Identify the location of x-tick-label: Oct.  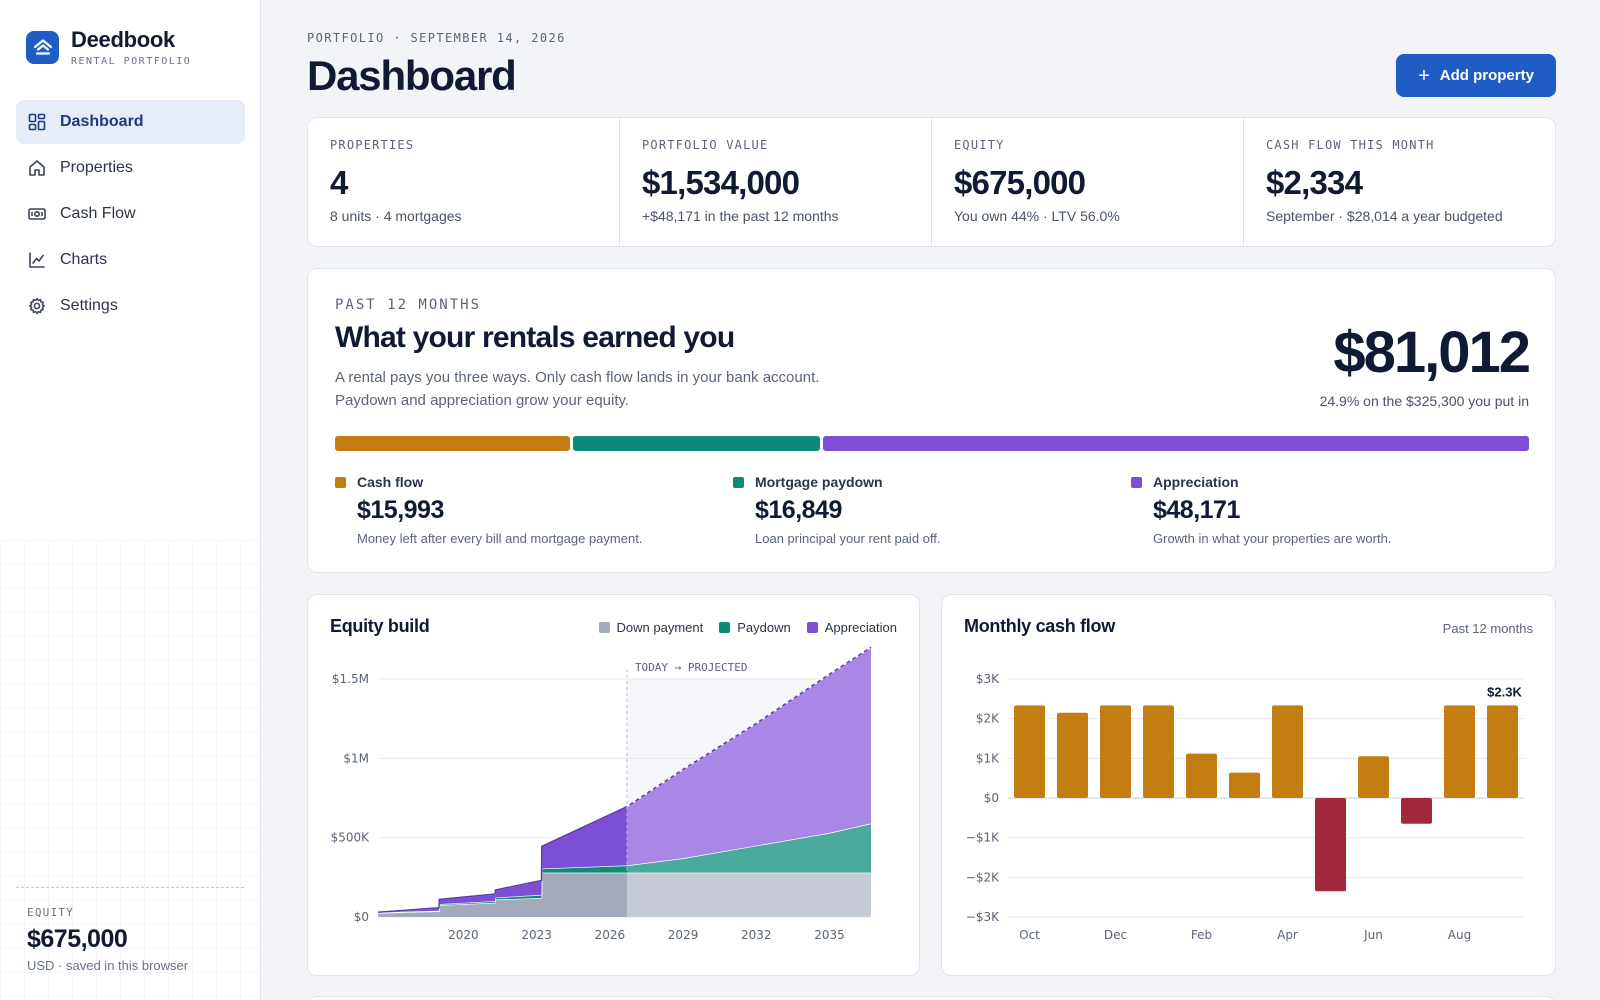
(1029, 935).